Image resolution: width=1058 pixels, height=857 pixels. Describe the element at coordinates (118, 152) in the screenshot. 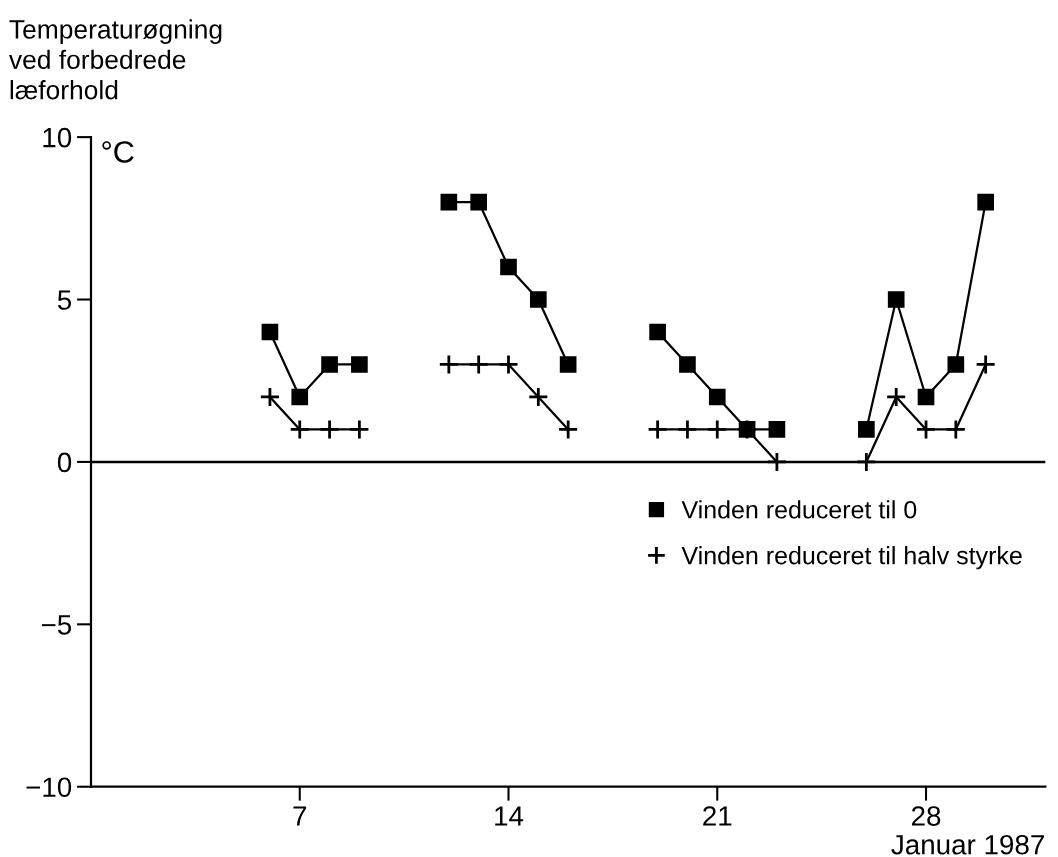

I see `annotation: °C` at that location.